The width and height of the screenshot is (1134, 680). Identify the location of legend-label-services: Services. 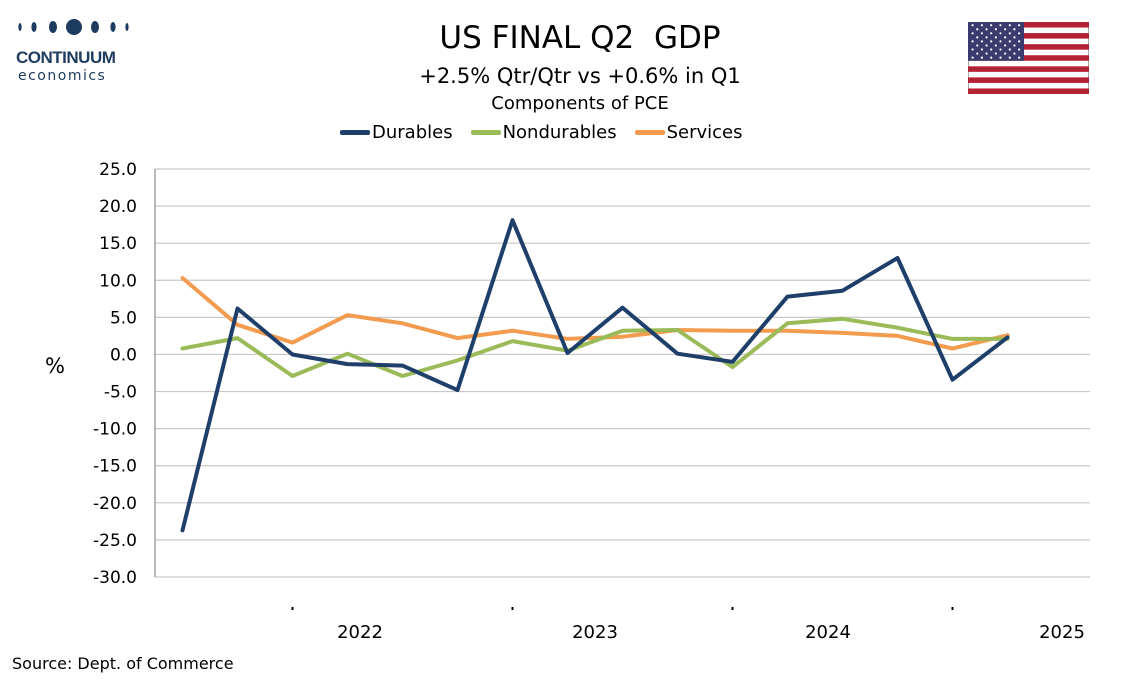
(704, 132).